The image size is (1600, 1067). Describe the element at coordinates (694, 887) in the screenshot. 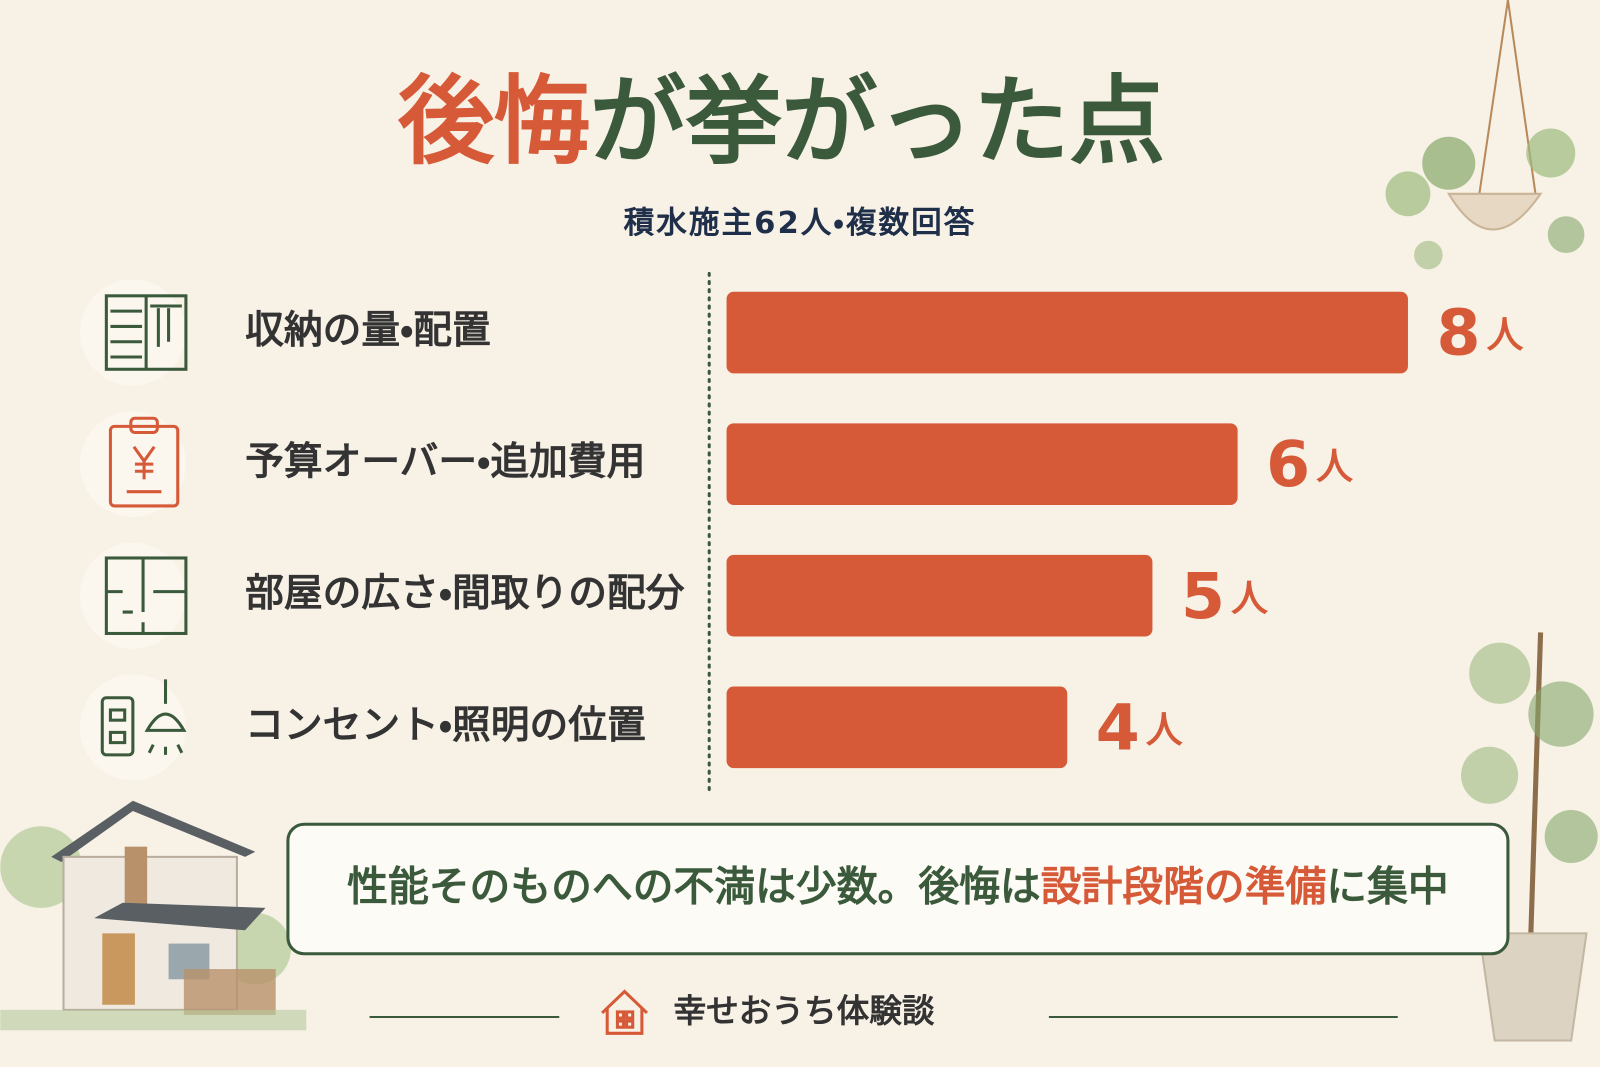

I see `note-part: 性能そのものへの不満は少数。後悔は` at that location.